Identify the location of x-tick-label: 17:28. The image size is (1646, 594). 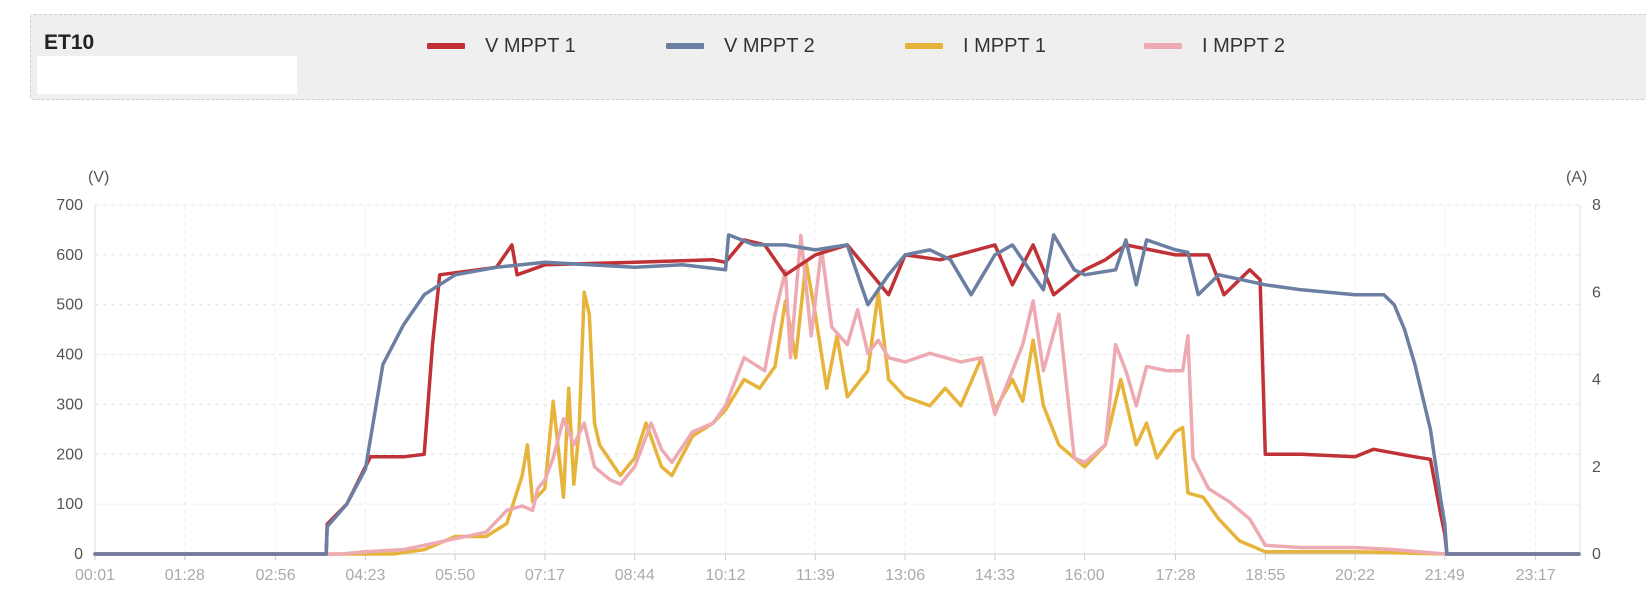
(1175, 575).